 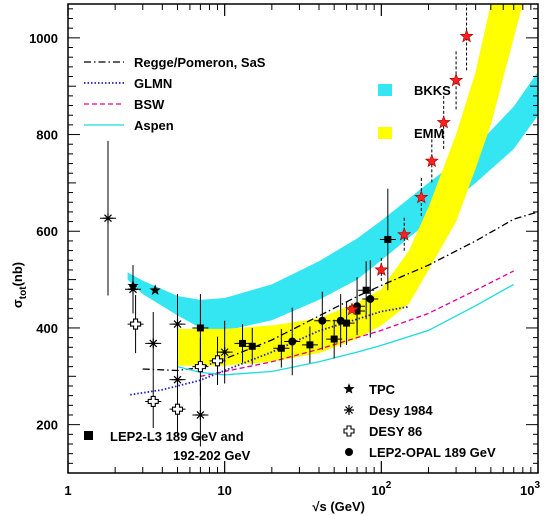 What do you see at coordinates (349, 388) in the screenshot?
I see `legend-marker-tpc` at bounding box center [349, 388].